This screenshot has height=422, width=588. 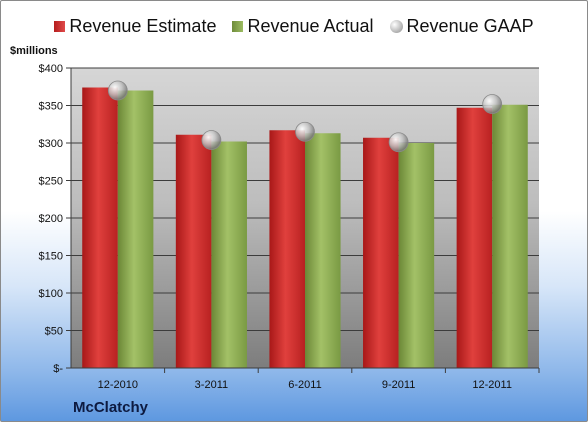 I want to click on x-tick-label: 6-2011, so click(x=304, y=385).